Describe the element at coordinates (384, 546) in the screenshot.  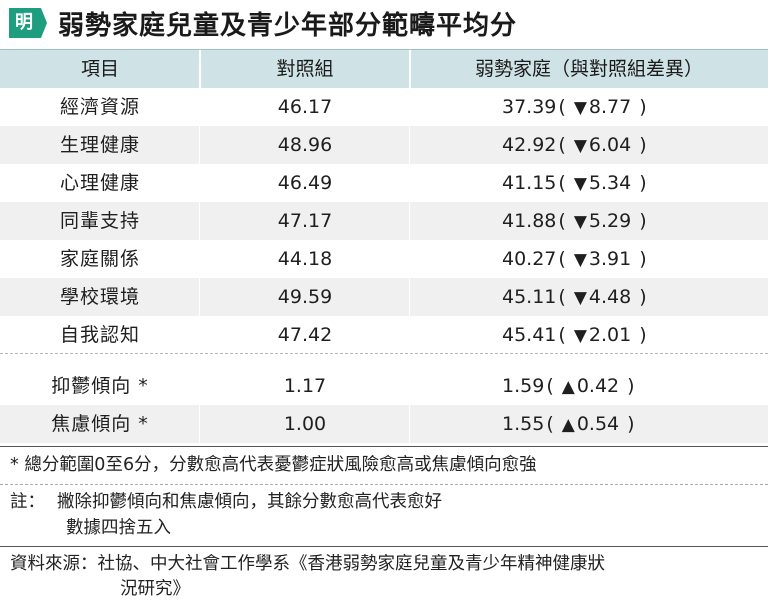
I see `source-divider` at that location.